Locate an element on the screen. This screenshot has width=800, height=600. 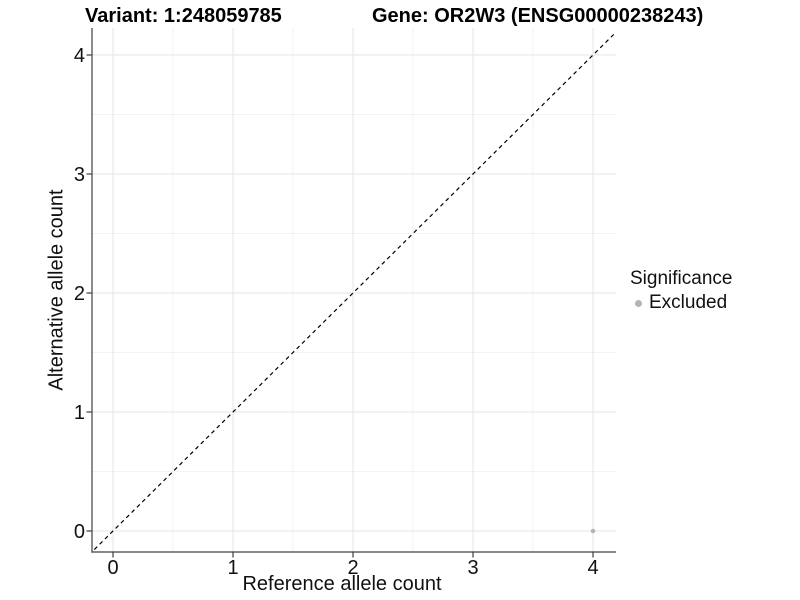
x-tick-label: 0 is located at coordinates (112, 568).